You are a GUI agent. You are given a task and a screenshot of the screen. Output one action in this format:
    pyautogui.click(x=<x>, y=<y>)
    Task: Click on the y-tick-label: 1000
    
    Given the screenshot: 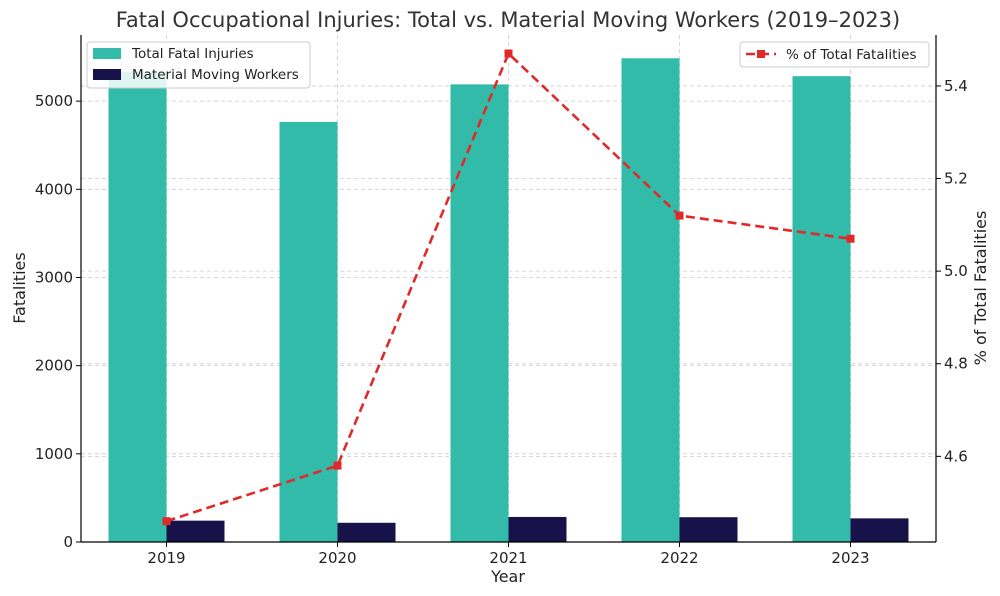 What is the action you would take?
    pyautogui.click(x=54, y=454)
    